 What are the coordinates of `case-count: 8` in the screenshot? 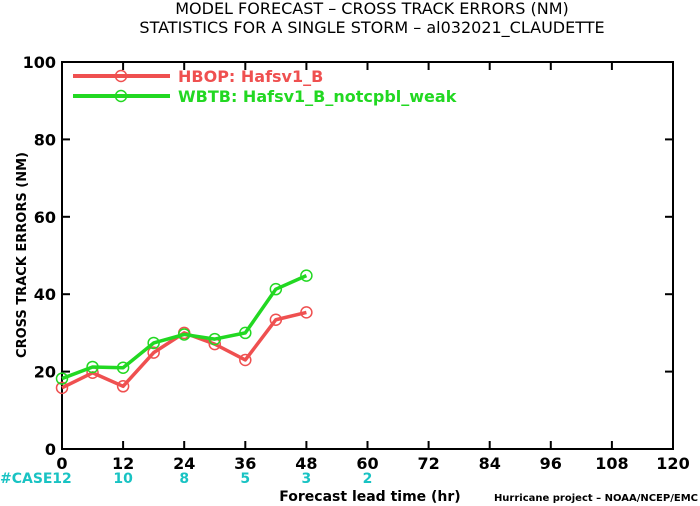 It's located at (184, 479).